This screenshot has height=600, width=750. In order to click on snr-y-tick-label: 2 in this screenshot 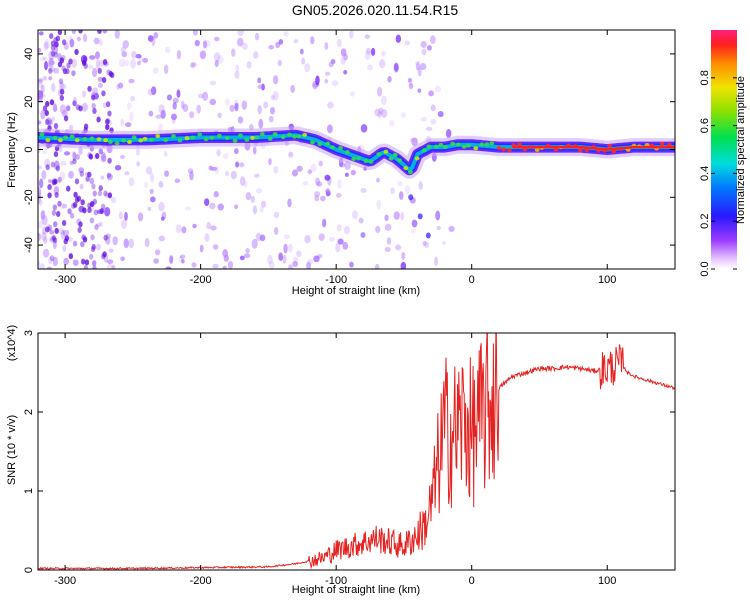, I will do `click(29, 412)`.